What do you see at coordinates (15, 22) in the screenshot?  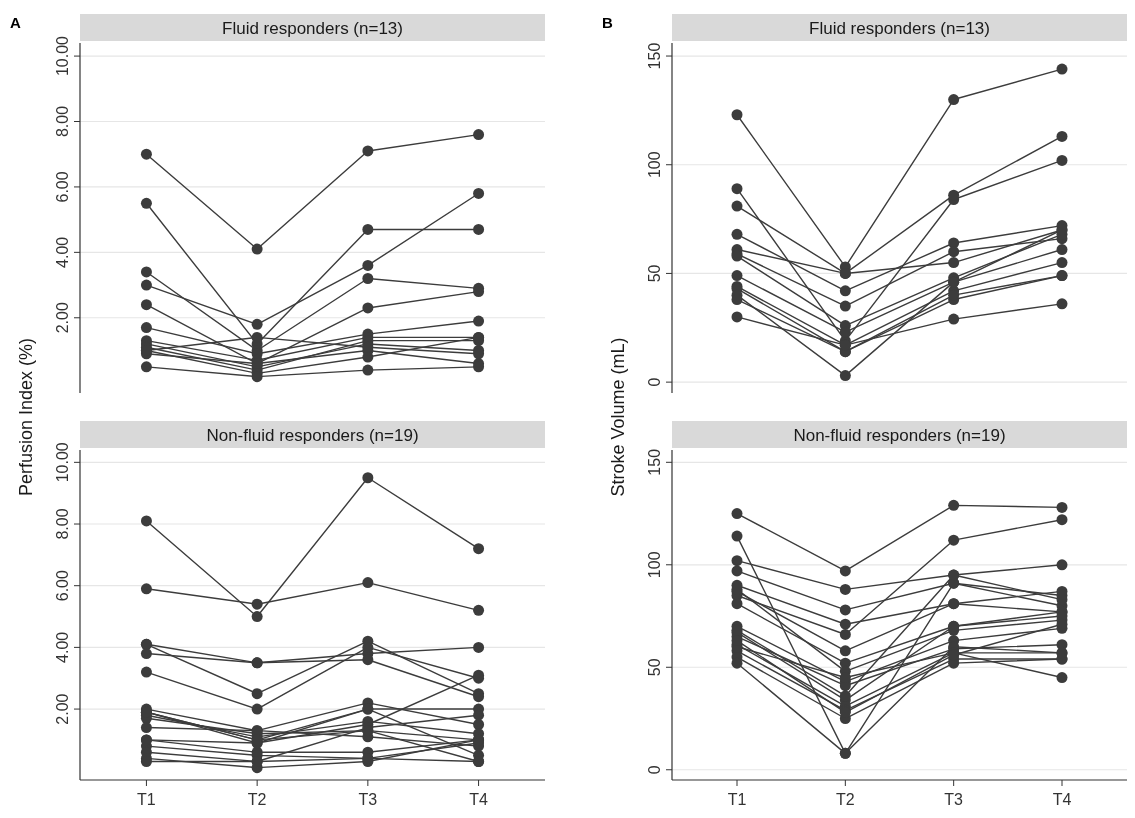 I see `text: A` at bounding box center [15, 22].